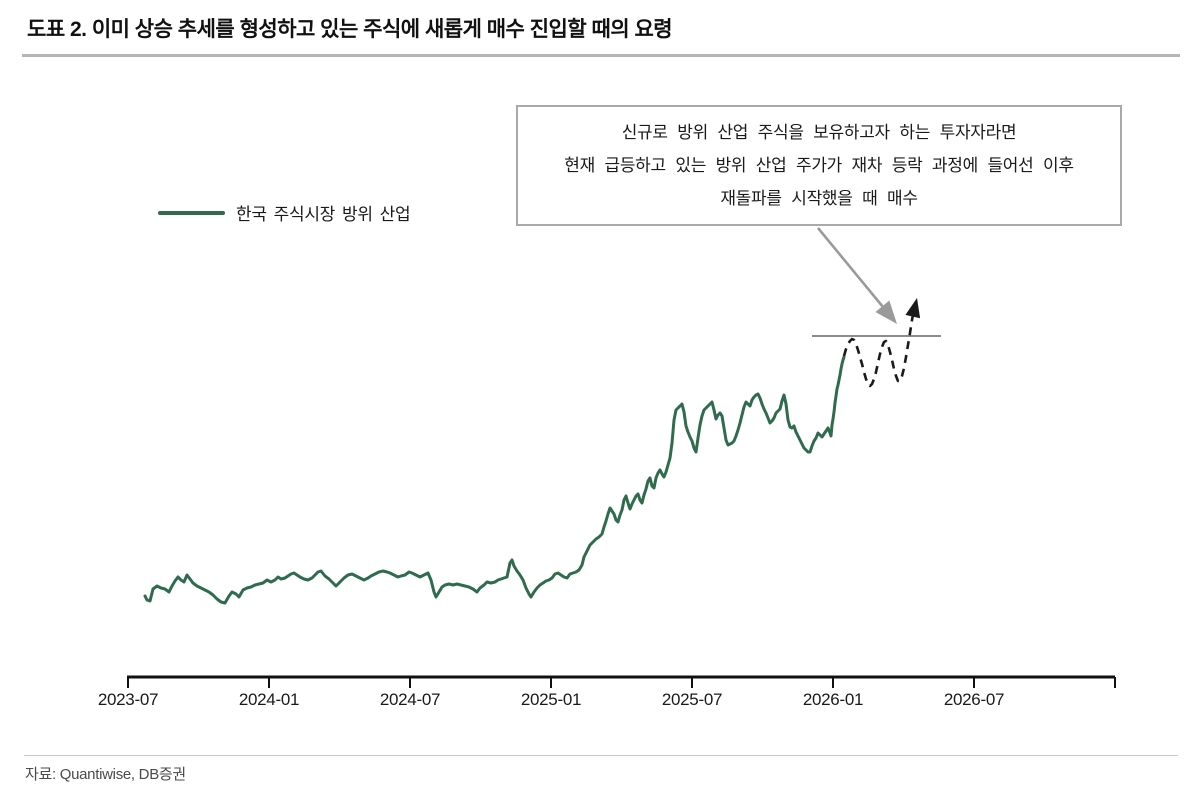 The height and width of the screenshot is (800, 1200). What do you see at coordinates (819, 198) in the screenshot?
I see `annotation-line-3: 재돌파를 시작했을 때 매수` at bounding box center [819, 198].